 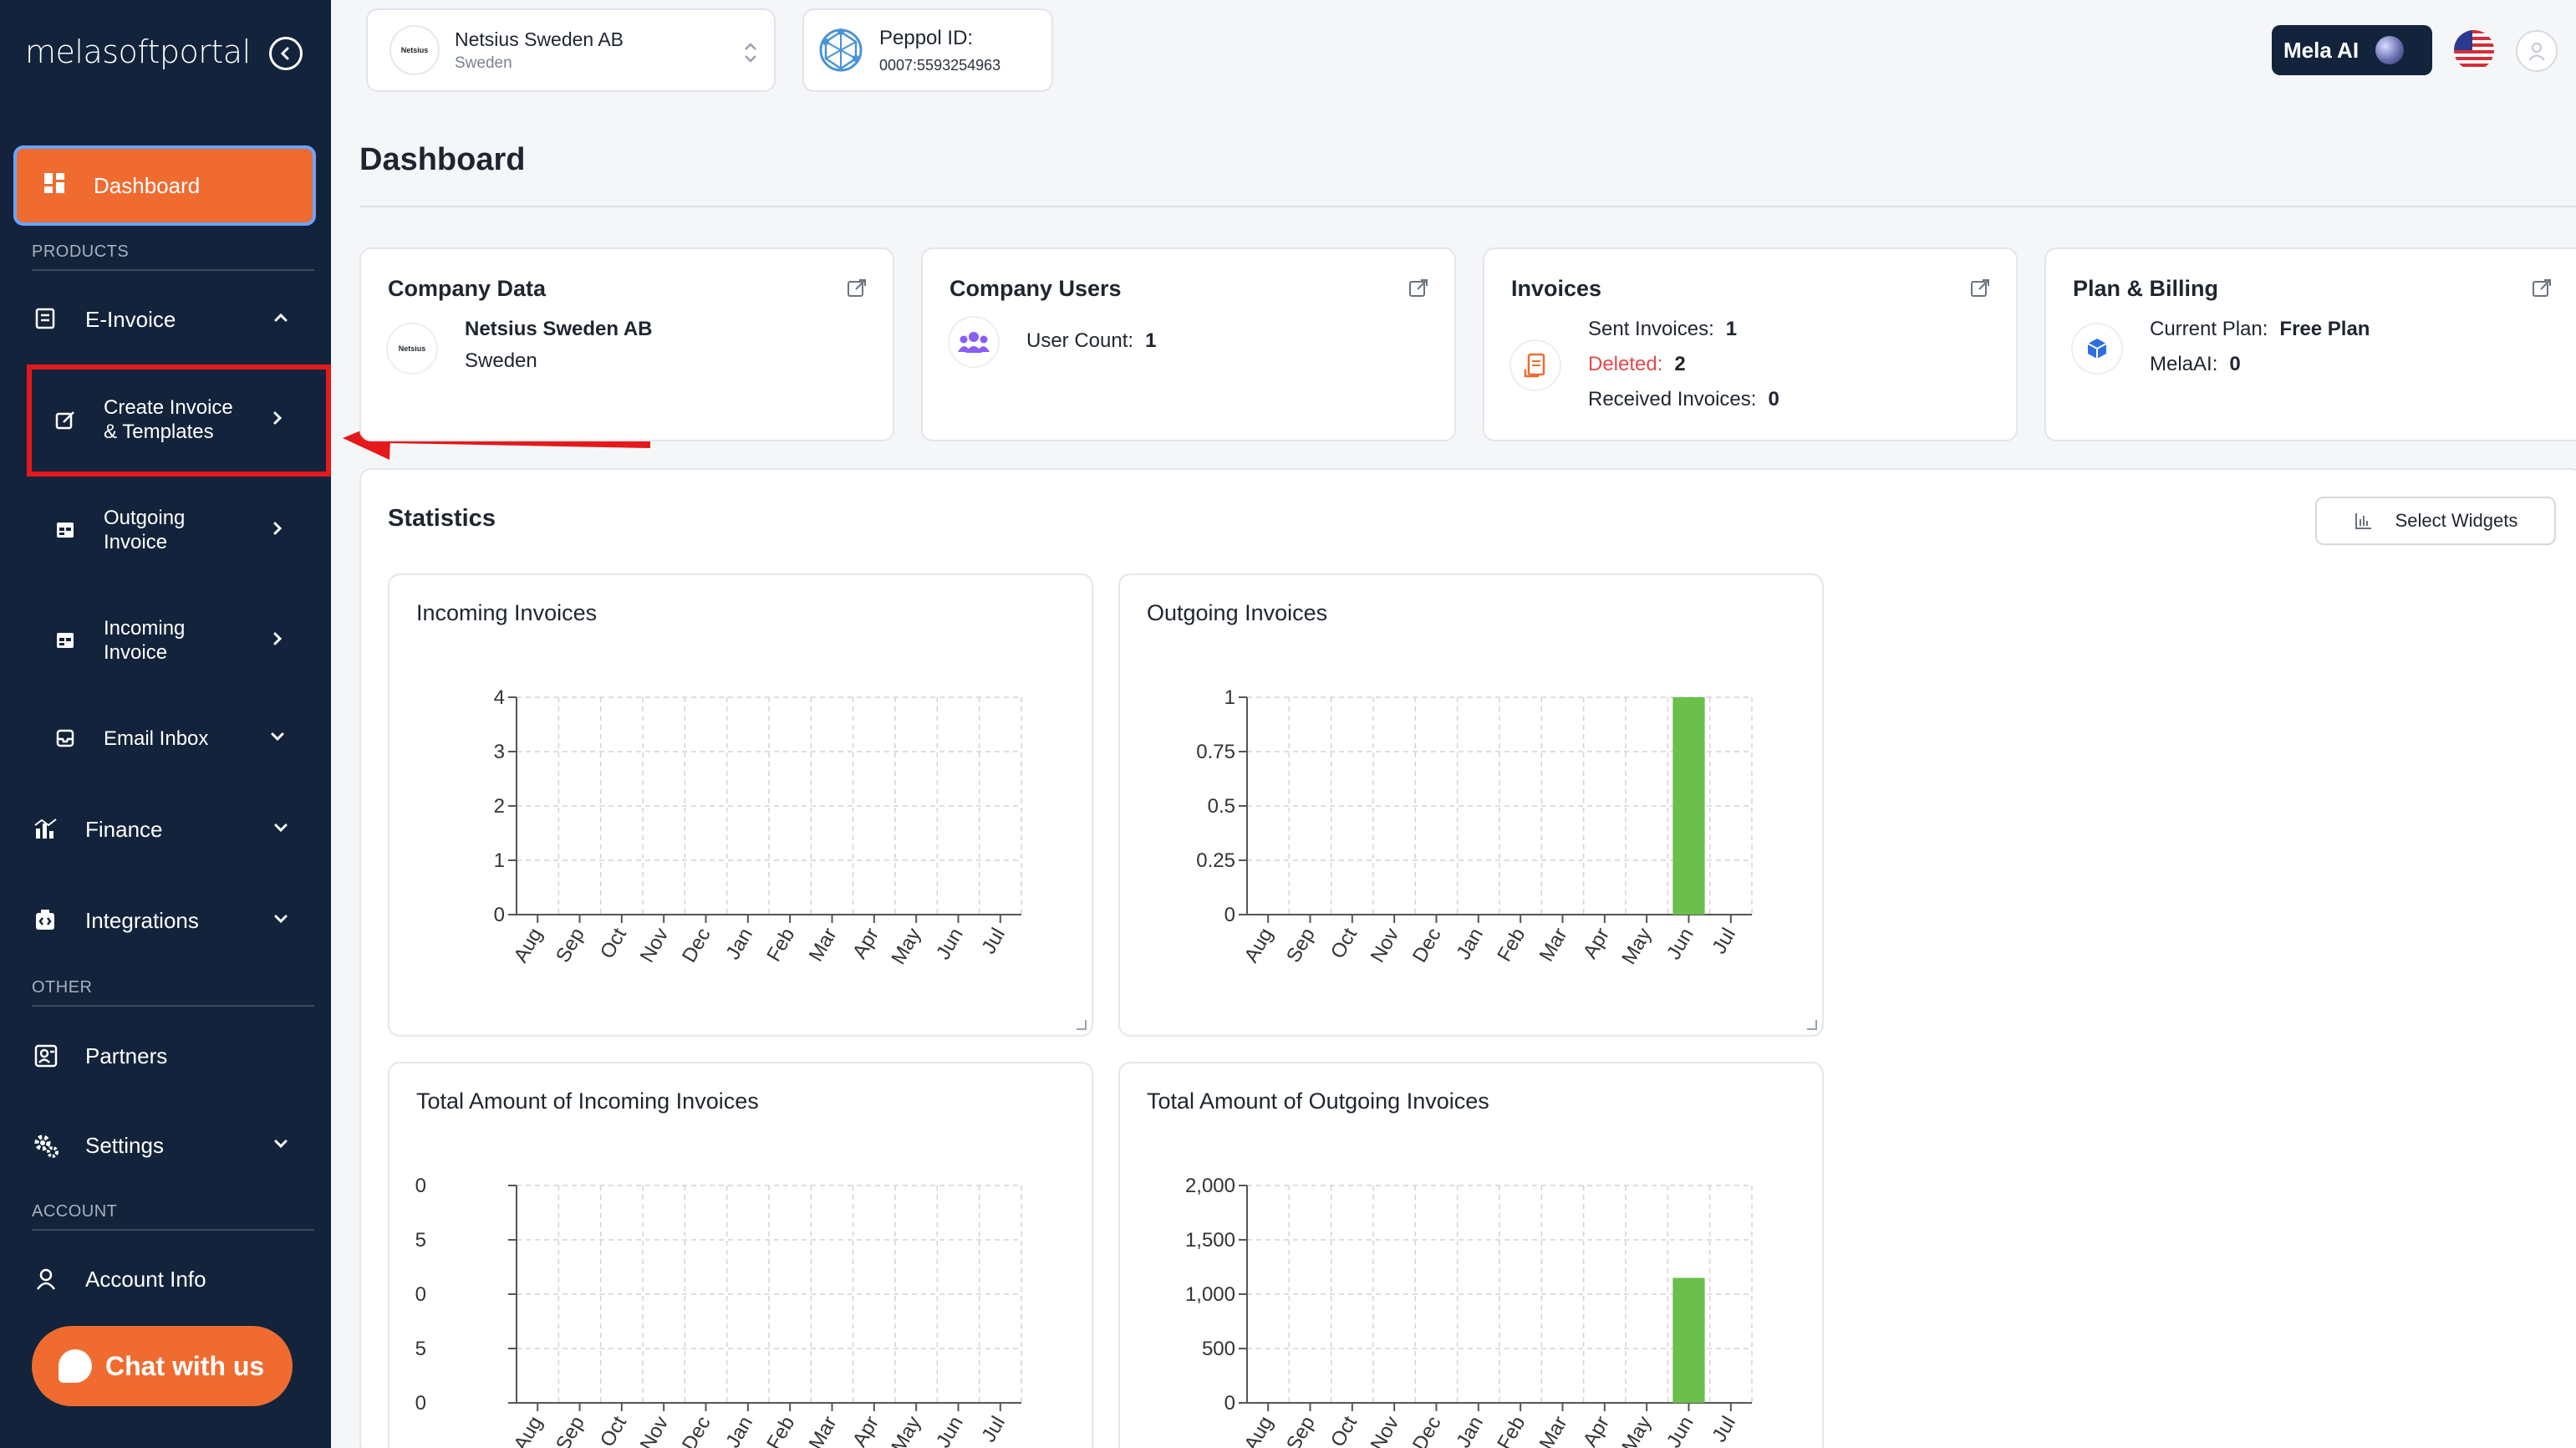 I want to click on sidebar-item-outgoing-invoice: Outgoing Invoice, so click(x=174, y=530).